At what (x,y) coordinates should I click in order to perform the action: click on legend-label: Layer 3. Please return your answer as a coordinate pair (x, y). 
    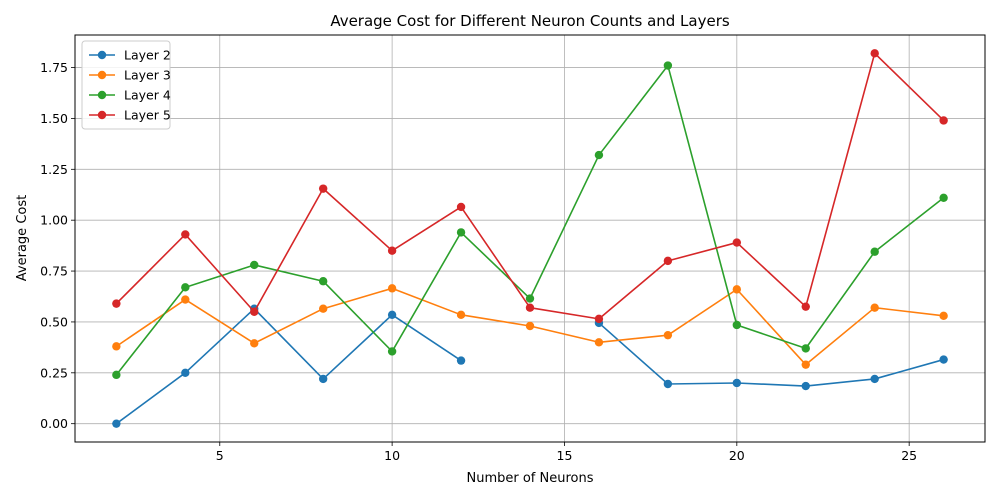
    Looking at the image, I should click on (147, 75).